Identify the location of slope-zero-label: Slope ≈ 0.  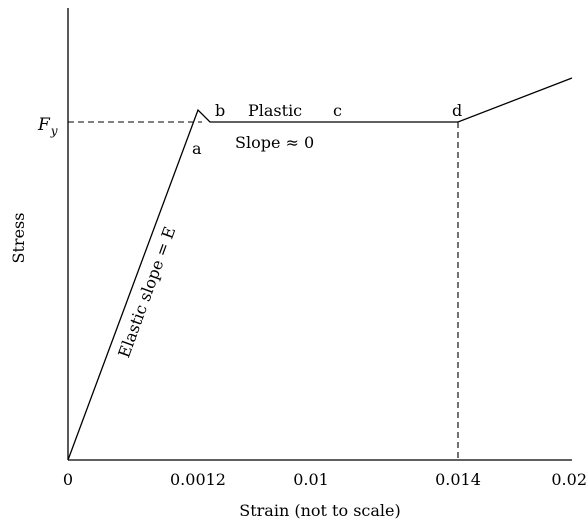
(274, 142).